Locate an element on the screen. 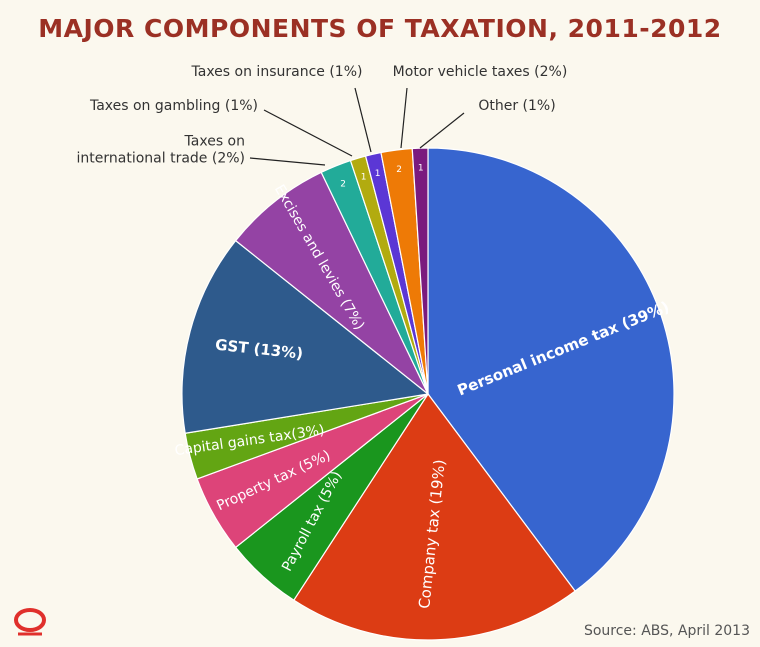 Image resolution: width=760 pixels, height=647 pixels. chart-title: MAJOR COMPONENTS OF TAXATION, 2011-2012 is located at coordinates (380, 28).